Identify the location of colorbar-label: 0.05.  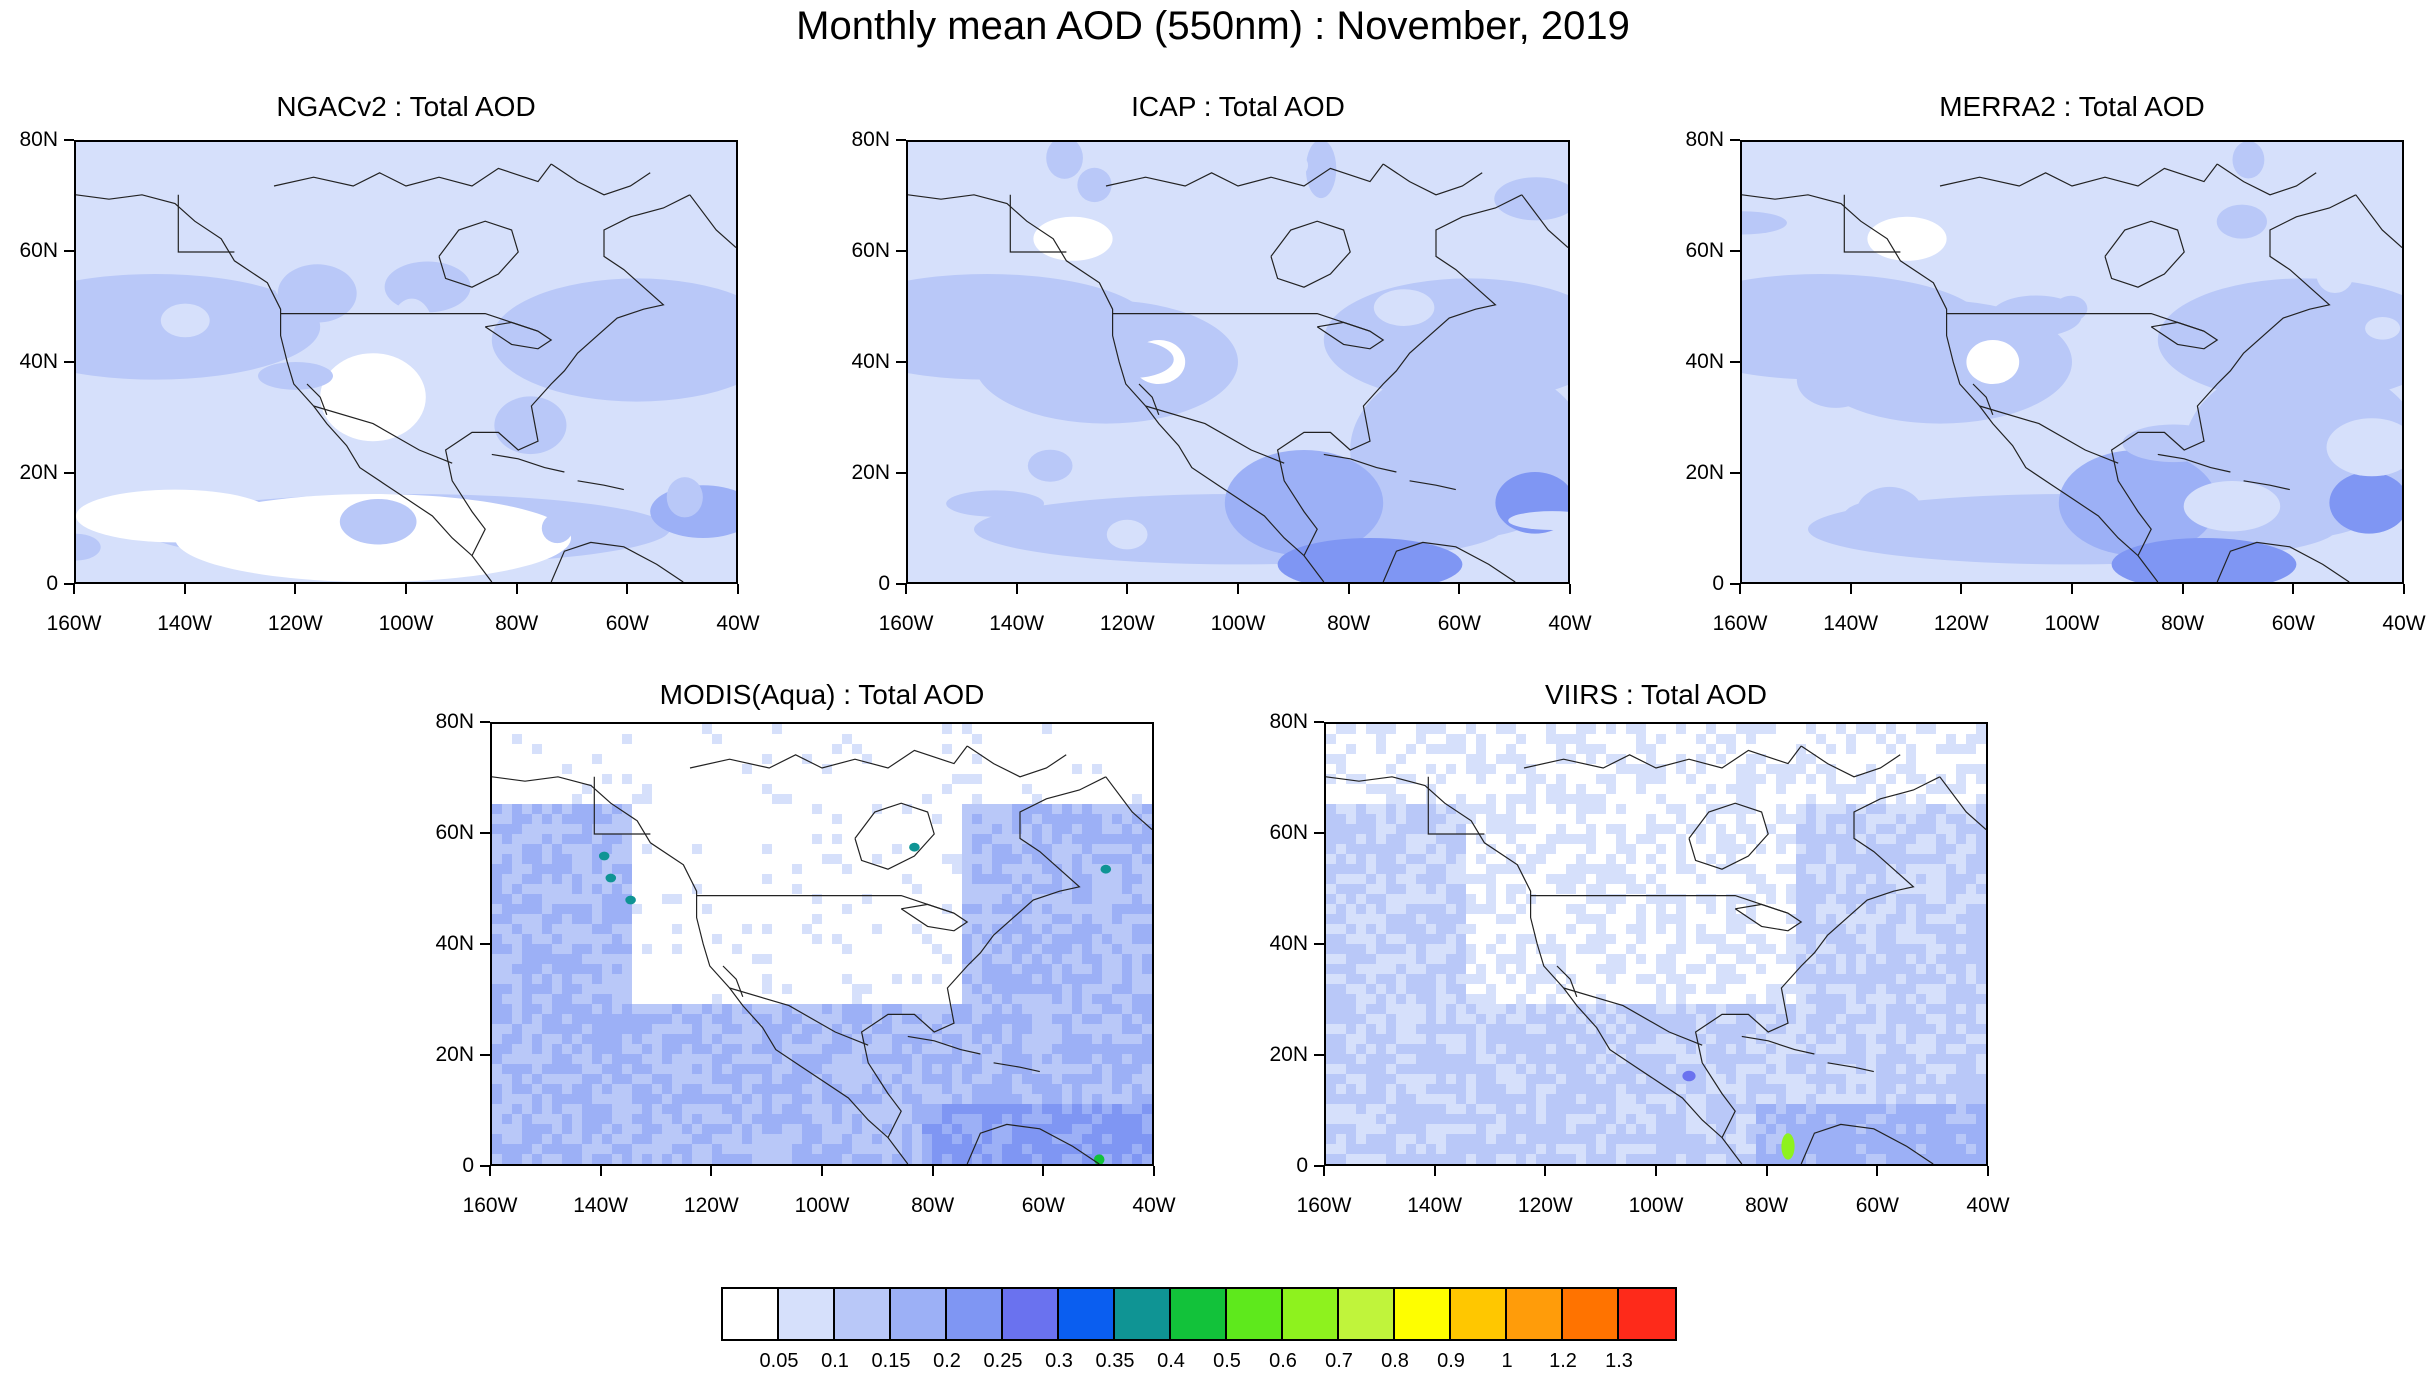
(779, 1361).